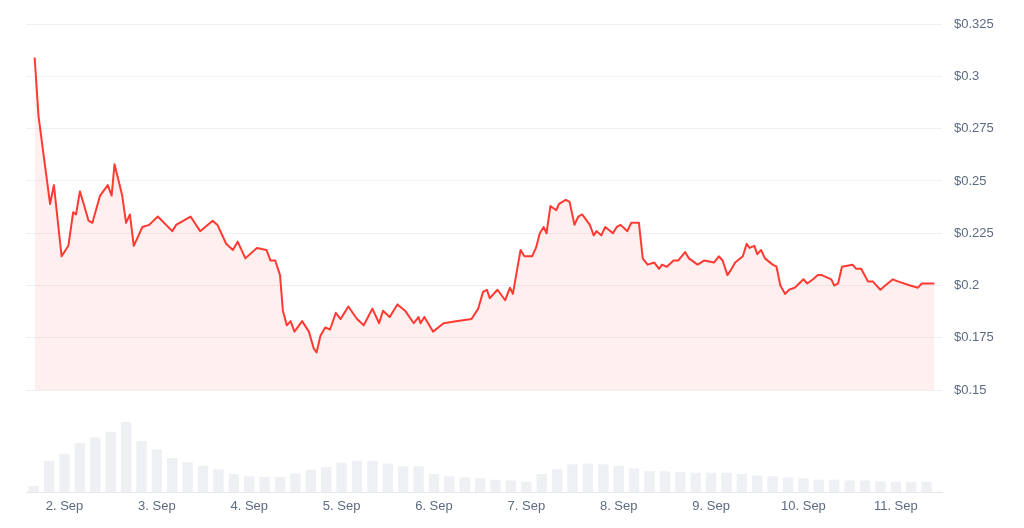 Image resolution: width=1024 pixels, height=528 pixels. I want to click on x-tick-label: 10. Sep, so click(803, 505).